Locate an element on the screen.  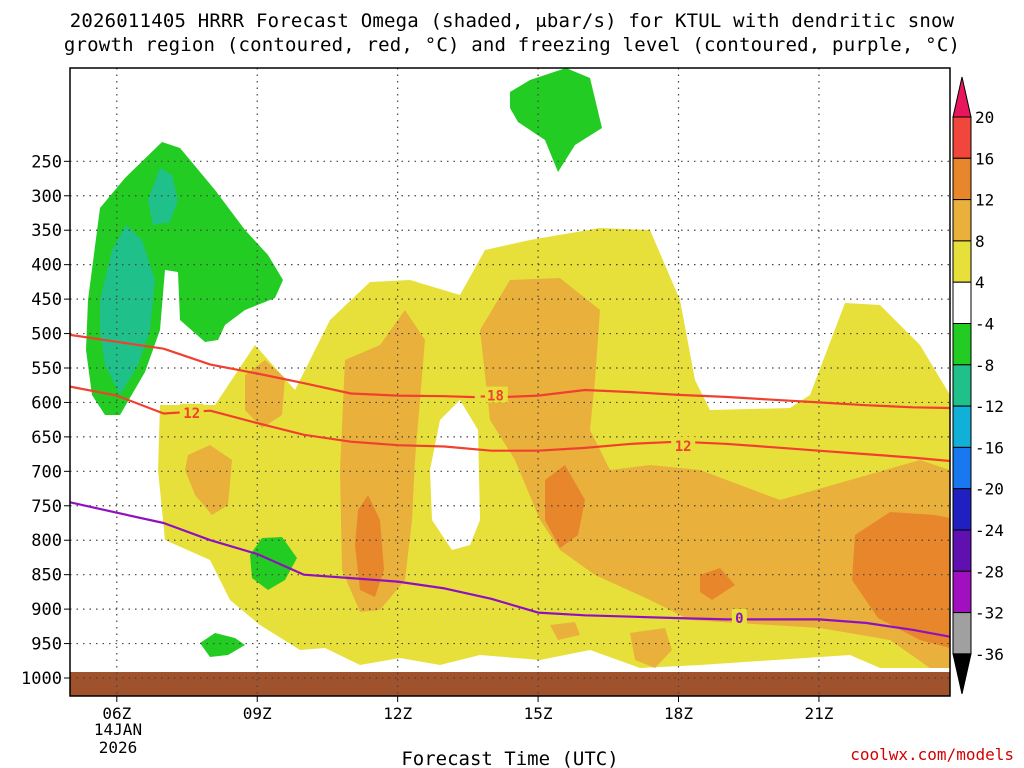
y-tick-label: 350 is located at coordinates (46, 231).